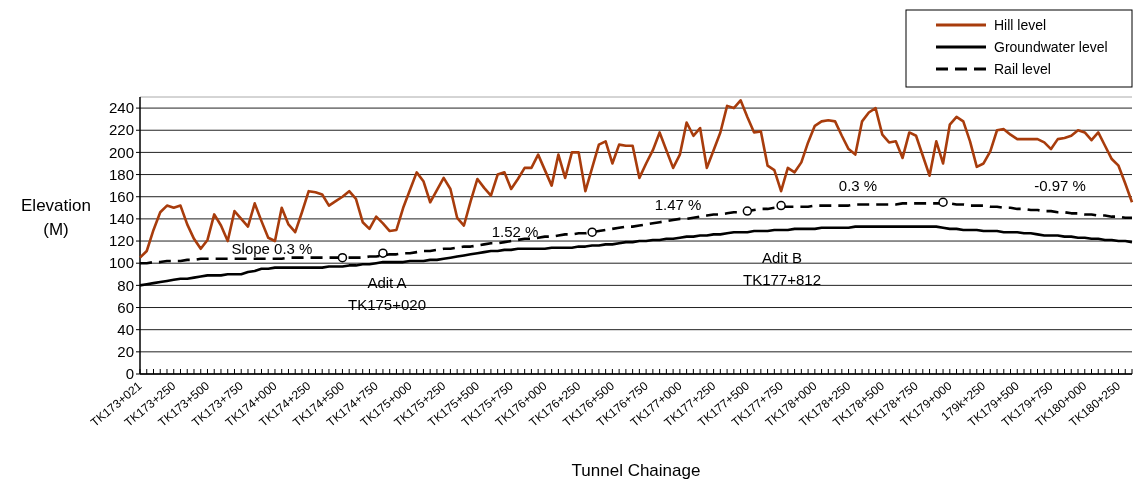 This screenshot has width=1134, height=483. Describe the element at coordinates (1060, 186) in the screenshot. I see `annotation: -0.97 %` at that location.